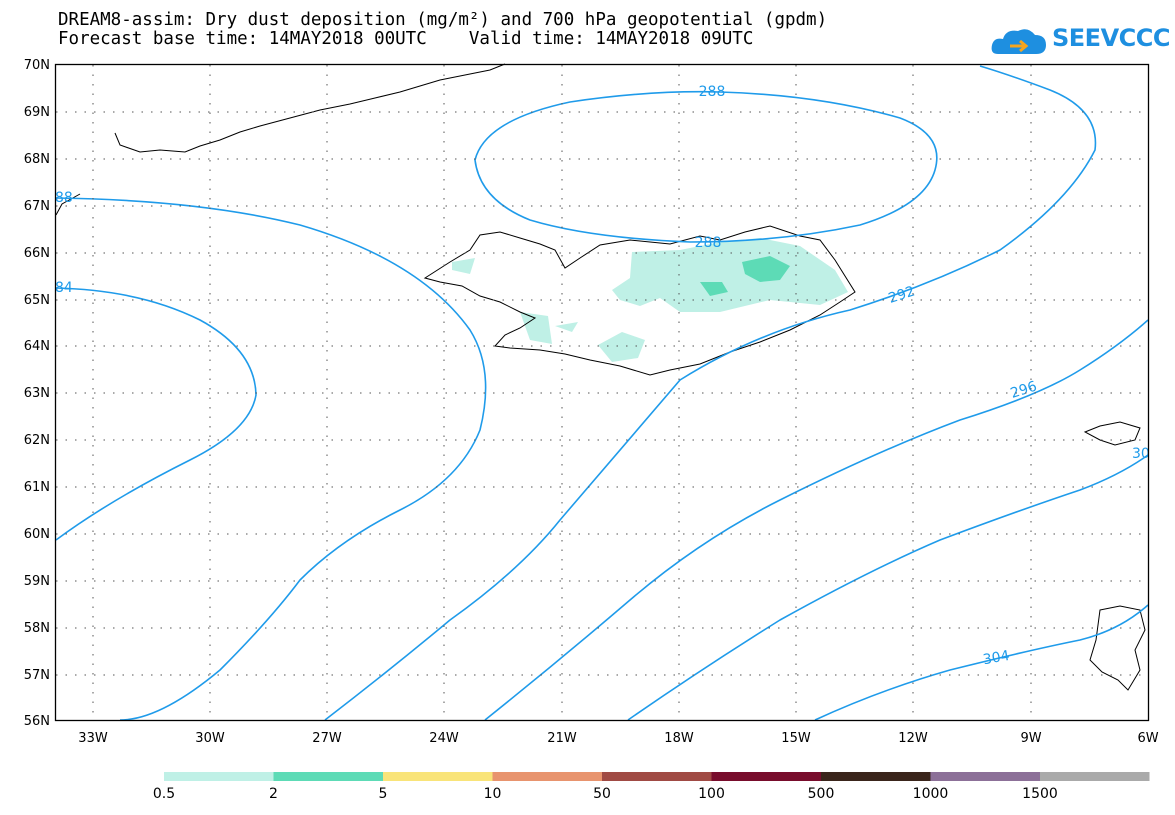 This screenshot has width=1175, height=815. I want to click on lon-tick-label: 27W, so click(327, 738).